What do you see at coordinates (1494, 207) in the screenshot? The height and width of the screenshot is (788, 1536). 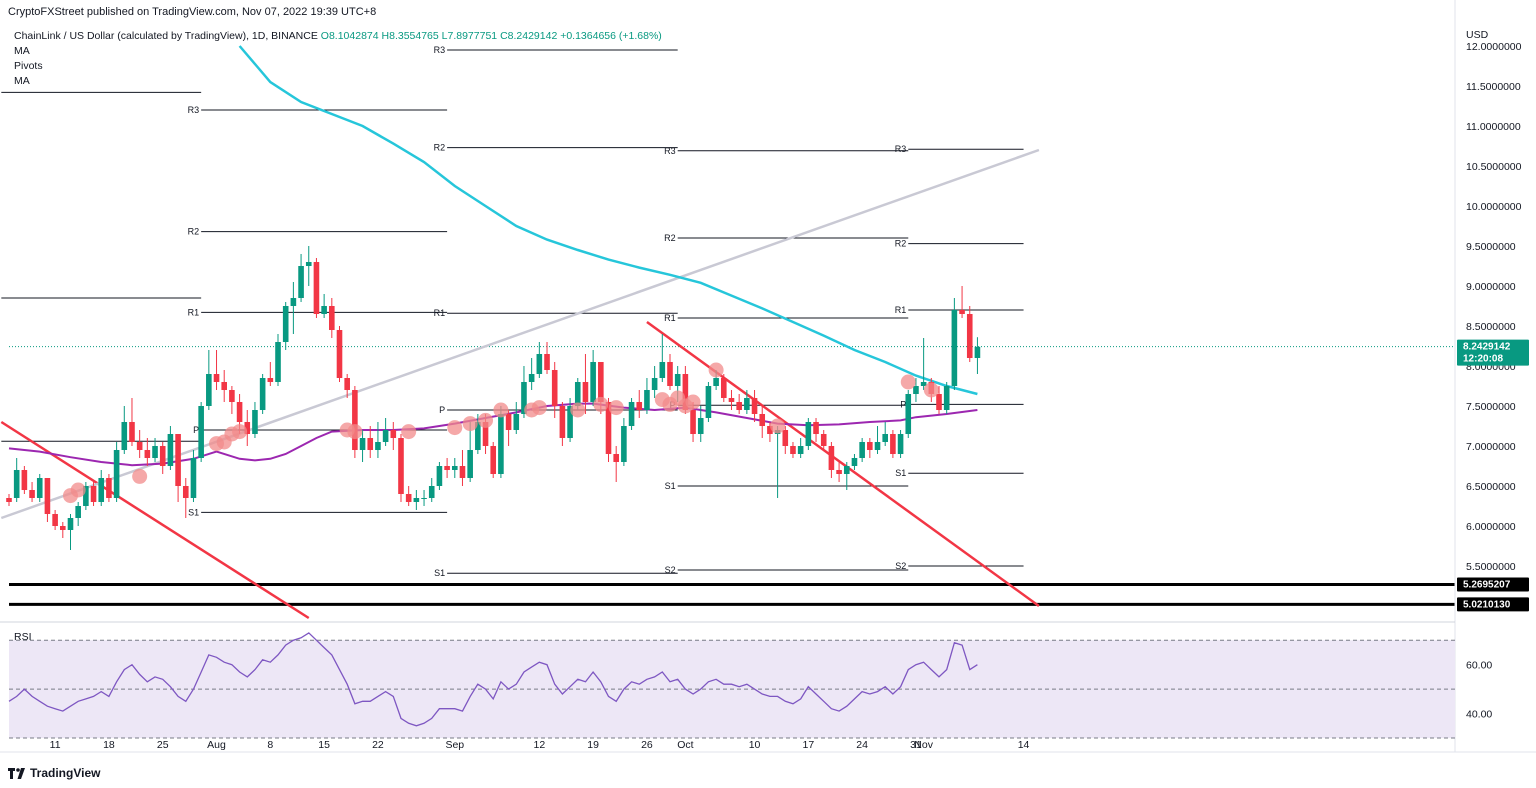 I see `y-tick-label: 10.0000000` at bounding box center [1494, 207].